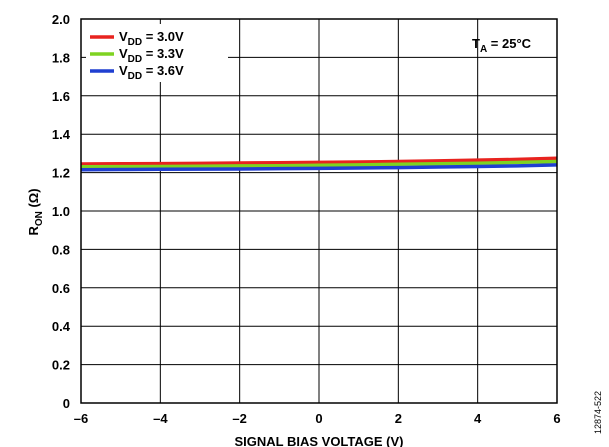  I want to click on y-axis-title: RON (Ω), so click(35, 211).